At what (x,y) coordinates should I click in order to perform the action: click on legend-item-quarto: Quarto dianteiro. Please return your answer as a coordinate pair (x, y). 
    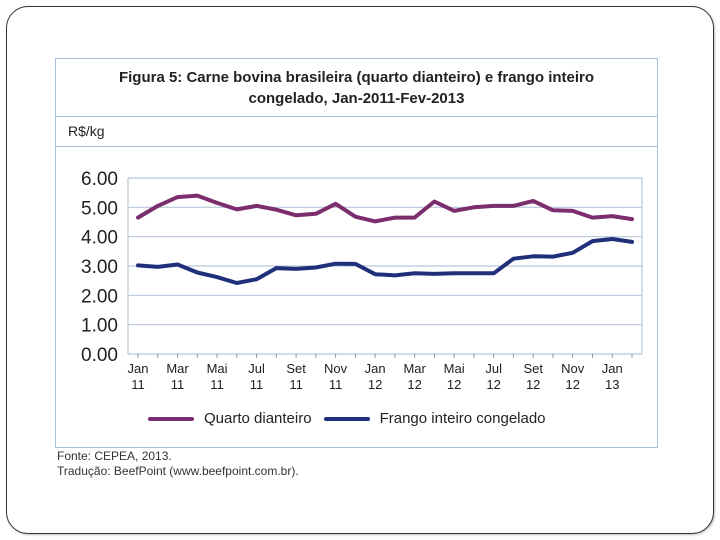
    Looking at the image, I should click on (230, 418).